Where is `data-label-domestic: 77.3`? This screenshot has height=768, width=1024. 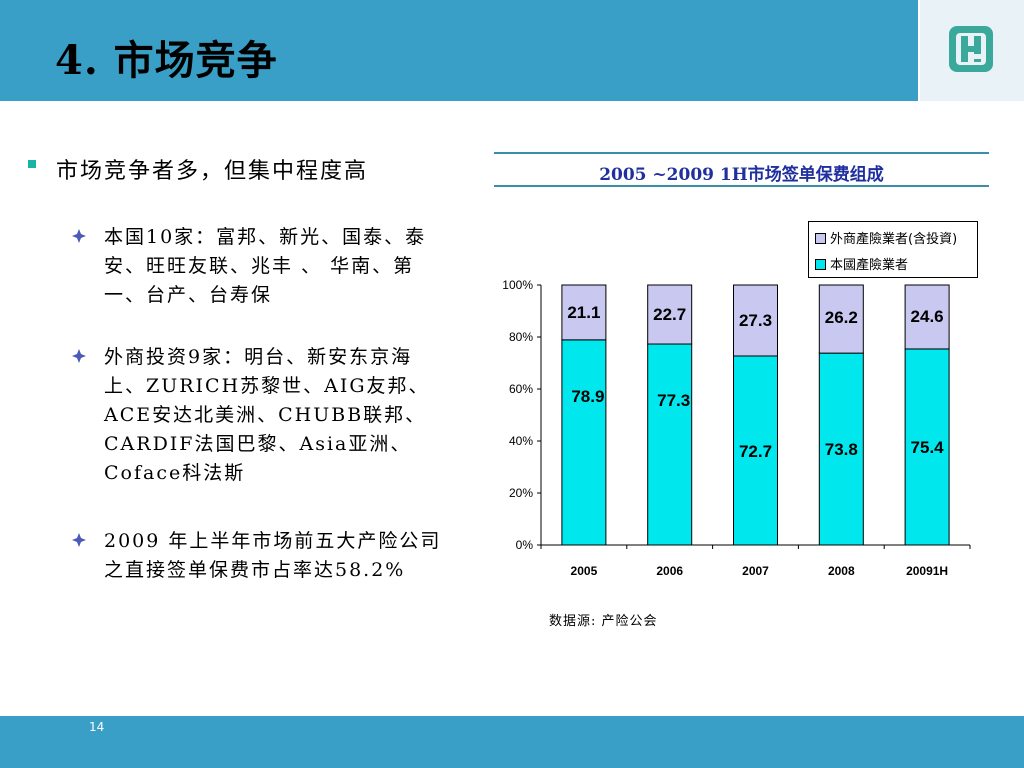
data-label-domestic: 77.3 is located at coordinates (673, 400).